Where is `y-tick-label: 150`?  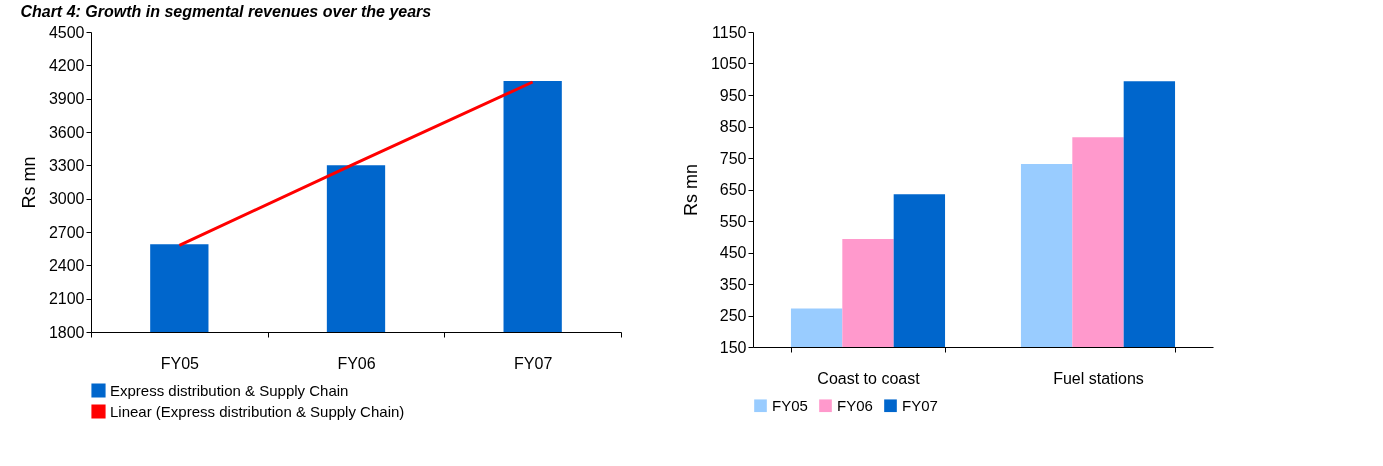 y-tick-label: 150 is located at coordinates (733, 347).